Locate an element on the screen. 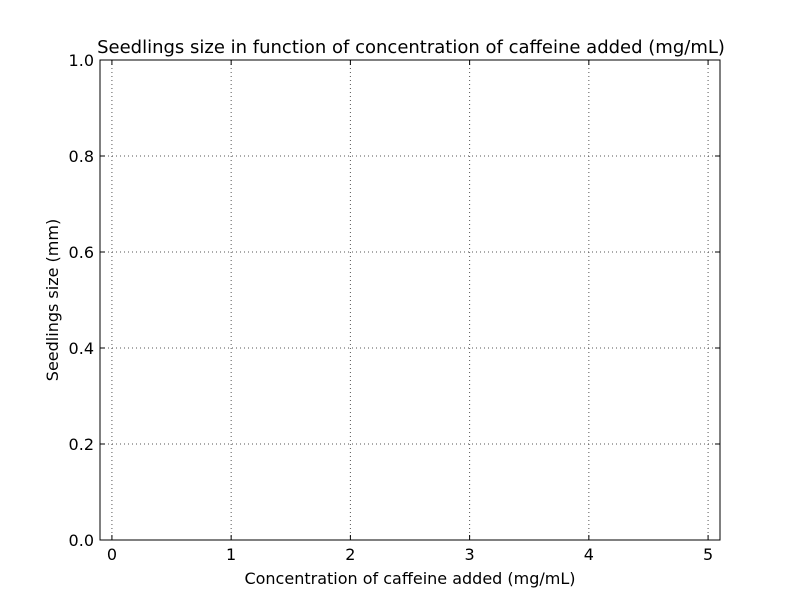 This screenshot has height=600, width=800. y-tick-label: 0.0 is located at coordinates (81, 540).